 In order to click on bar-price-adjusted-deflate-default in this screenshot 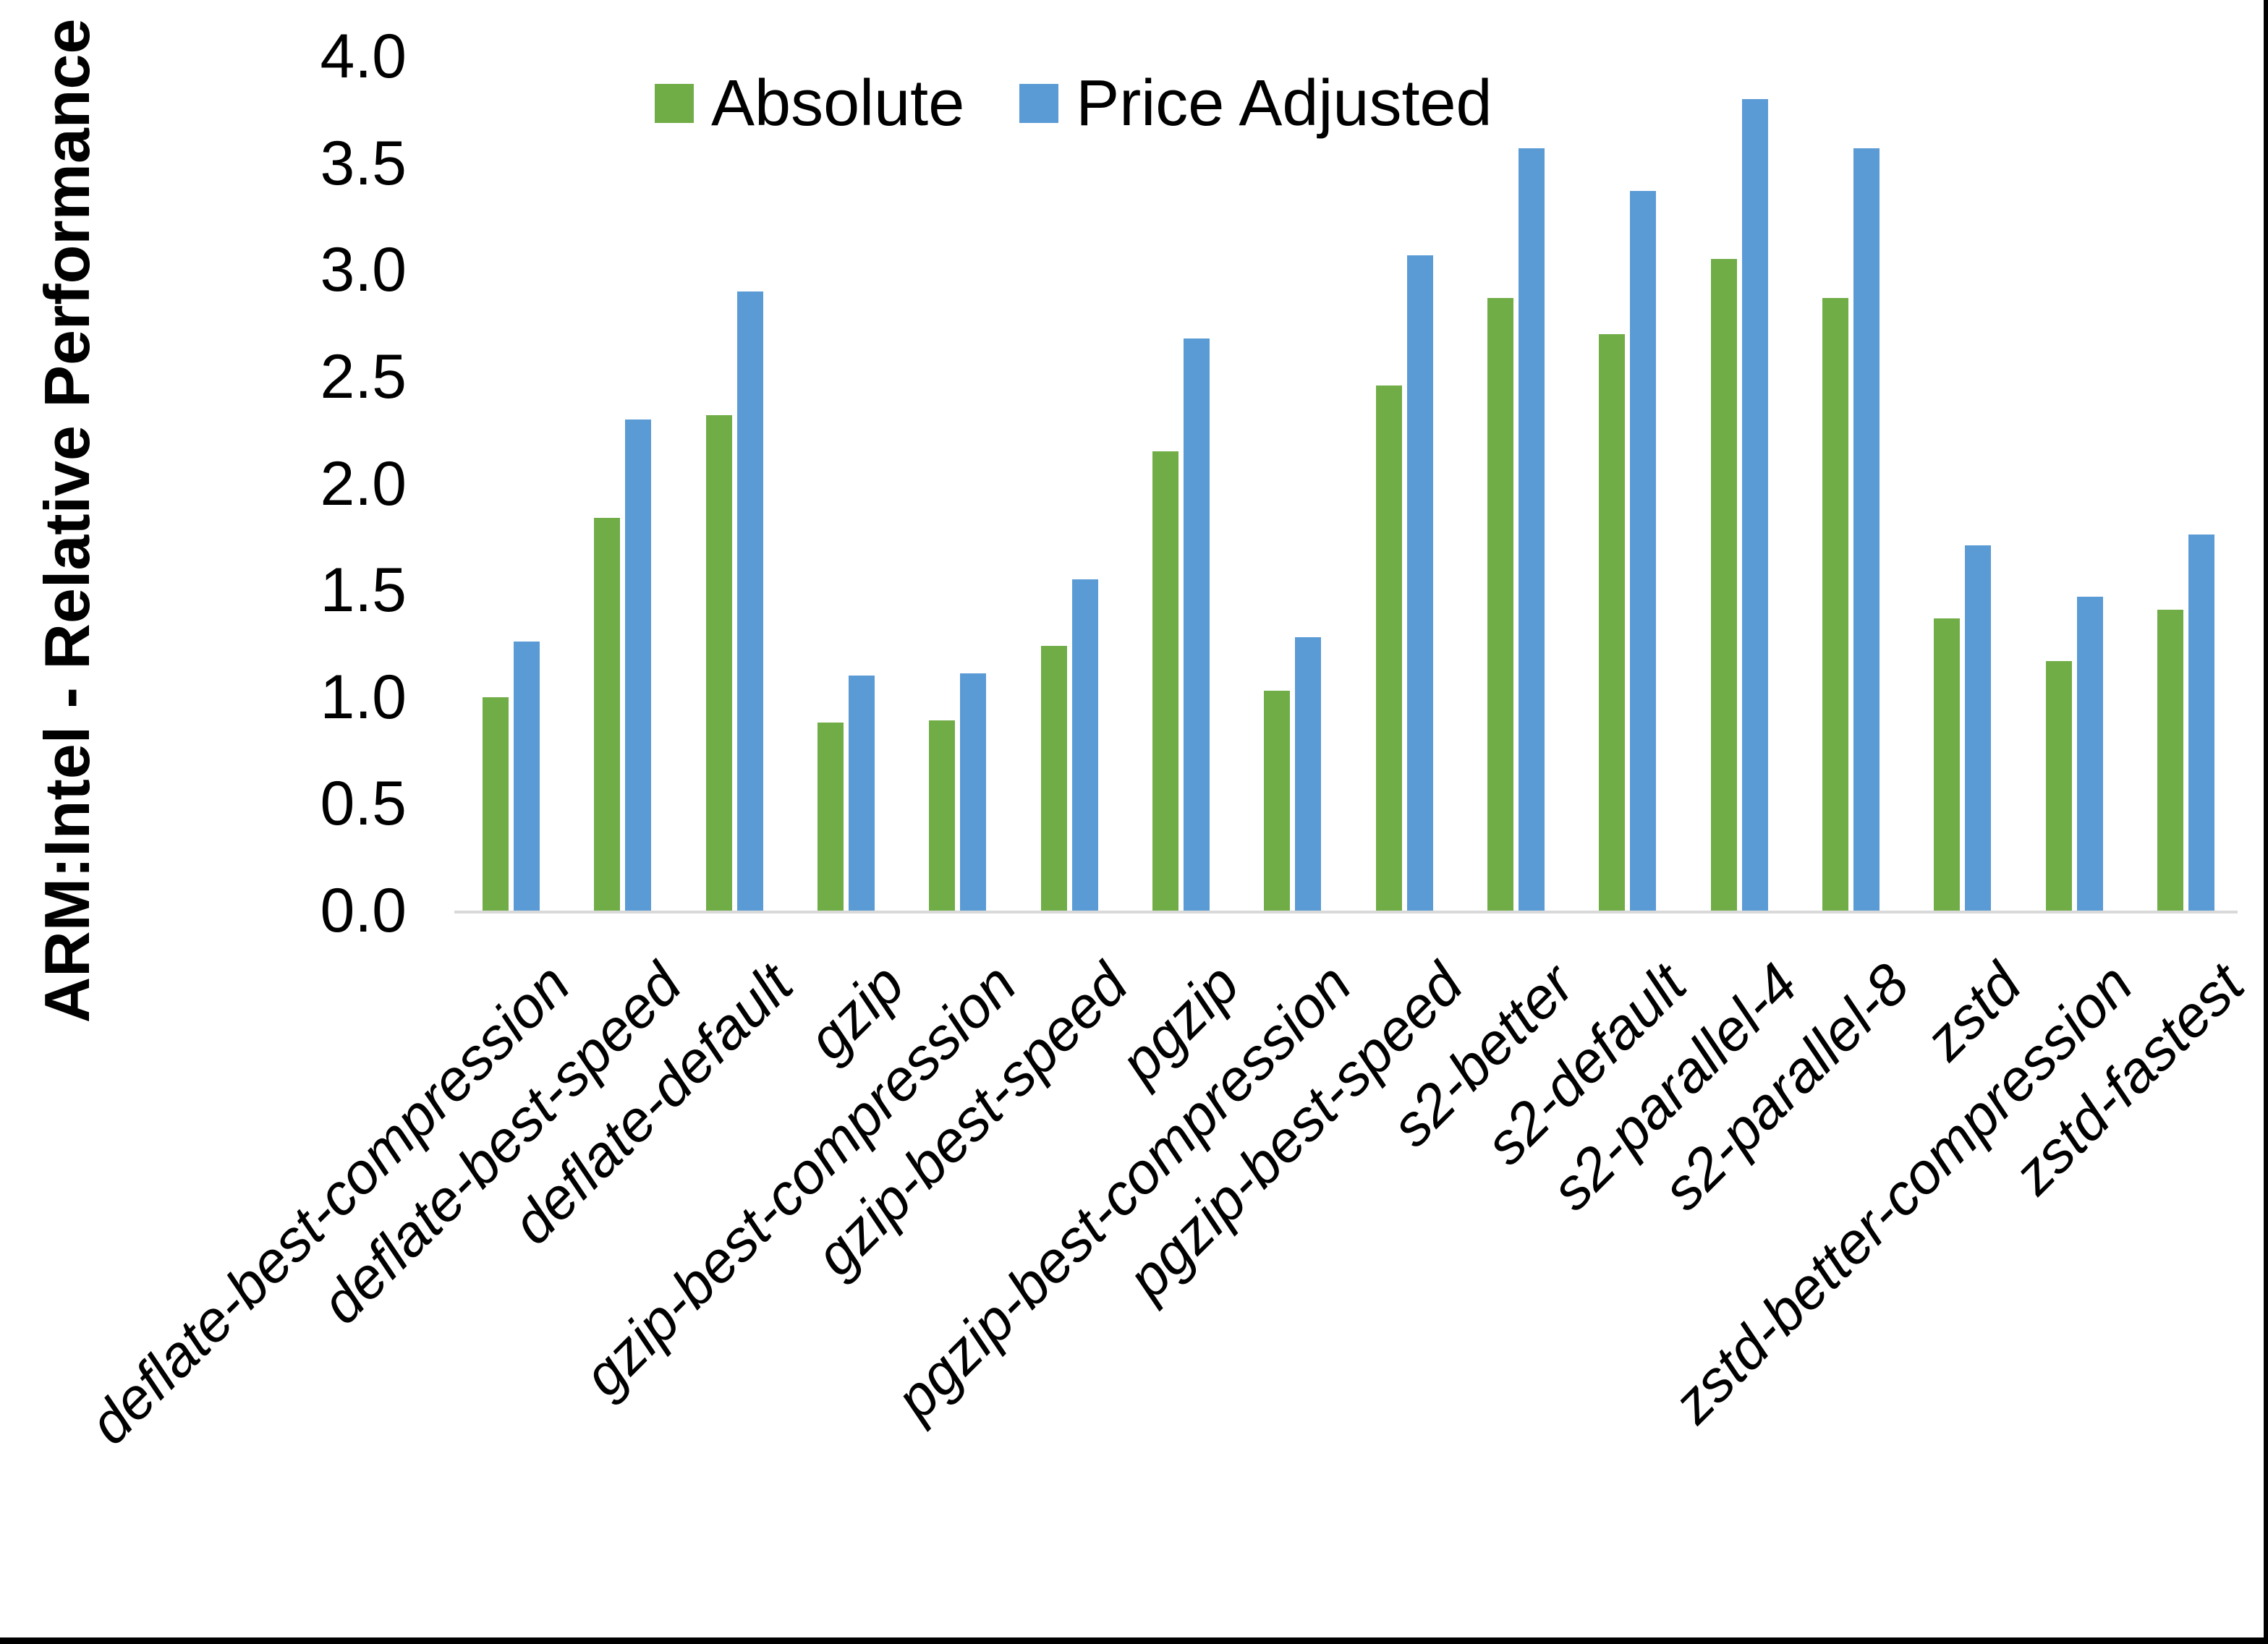, I will do `click(749, 601)`.